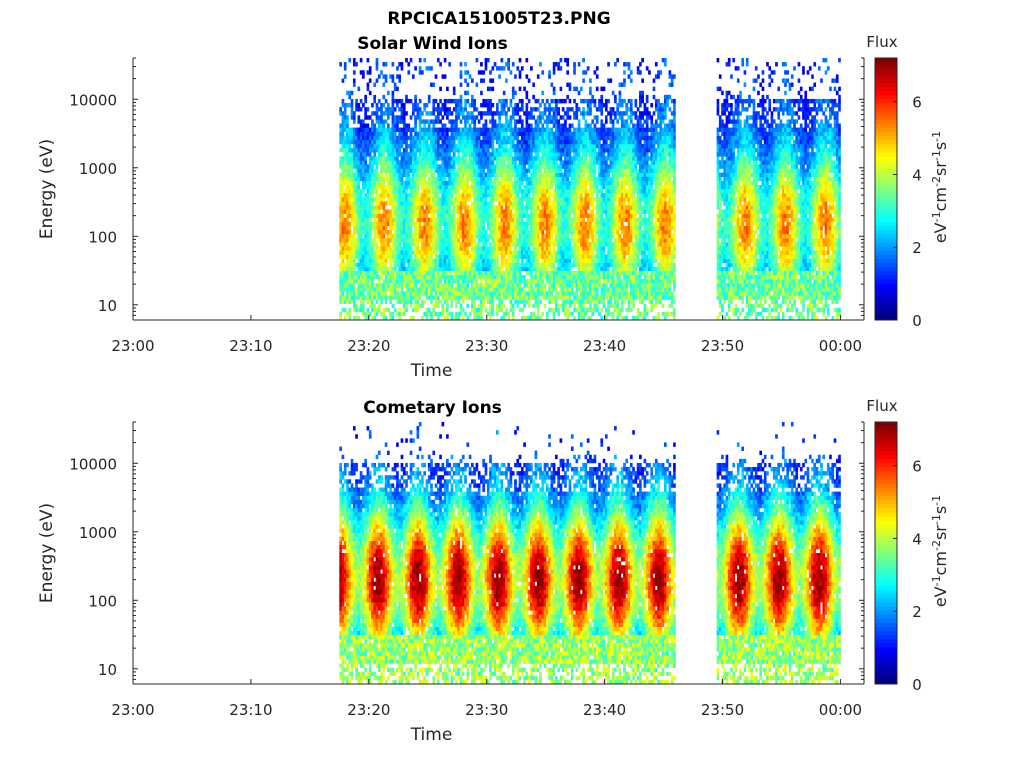  I want to click on panel-title: Solar Wind Ions, so click(432, 44).